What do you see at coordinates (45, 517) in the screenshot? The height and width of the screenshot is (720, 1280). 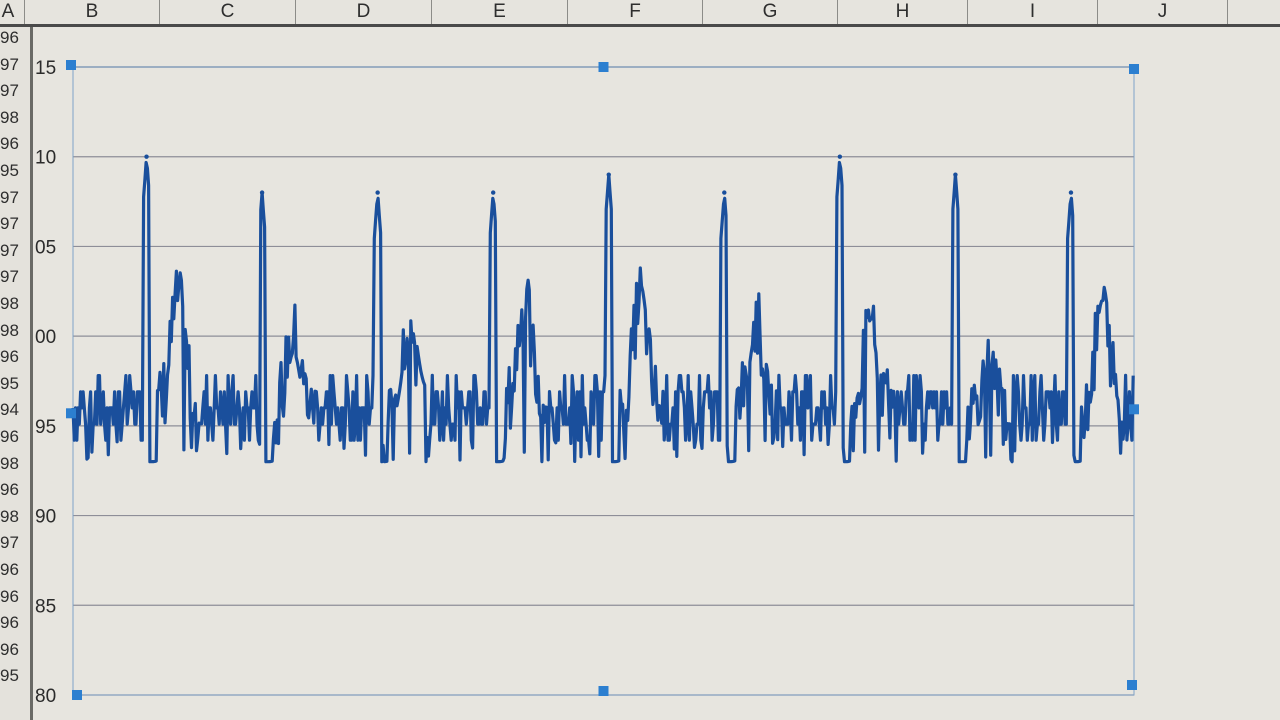 I see `y-tick-label: 90` at bounding box center [45, 517].